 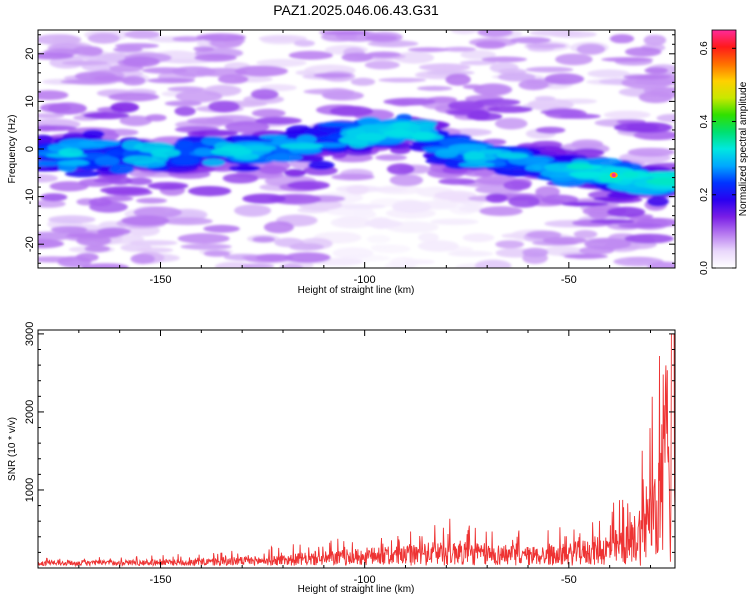 What do you see at coordinates (12, 149) in the screenshot?
I see `spectrogram-ylabel: Frequency (Hz)` at bounding box center [12, 149].